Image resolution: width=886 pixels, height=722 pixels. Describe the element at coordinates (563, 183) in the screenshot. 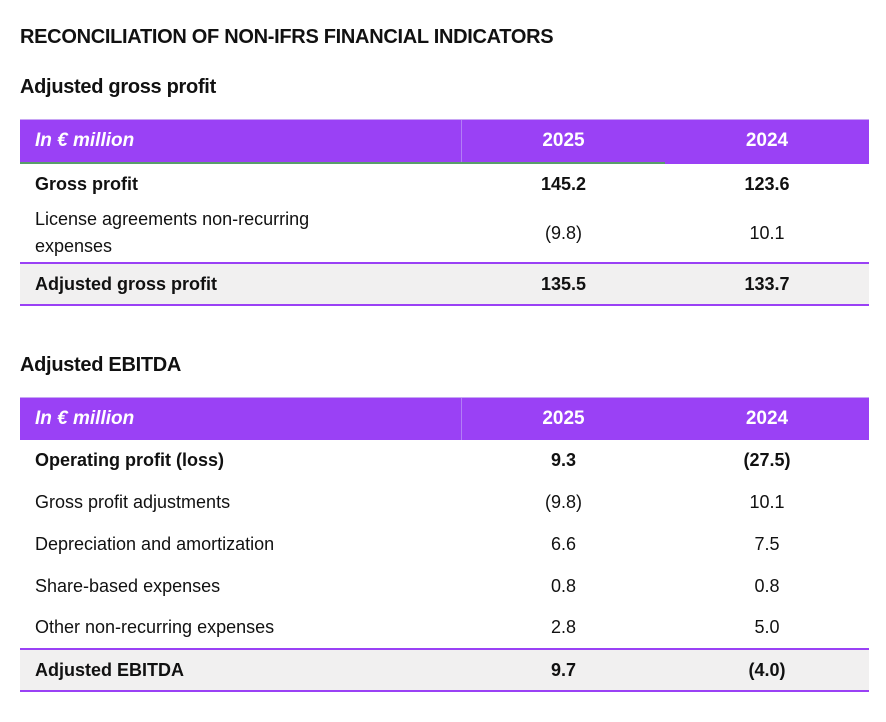

I see `row-value-2025: 145.2` at that location.